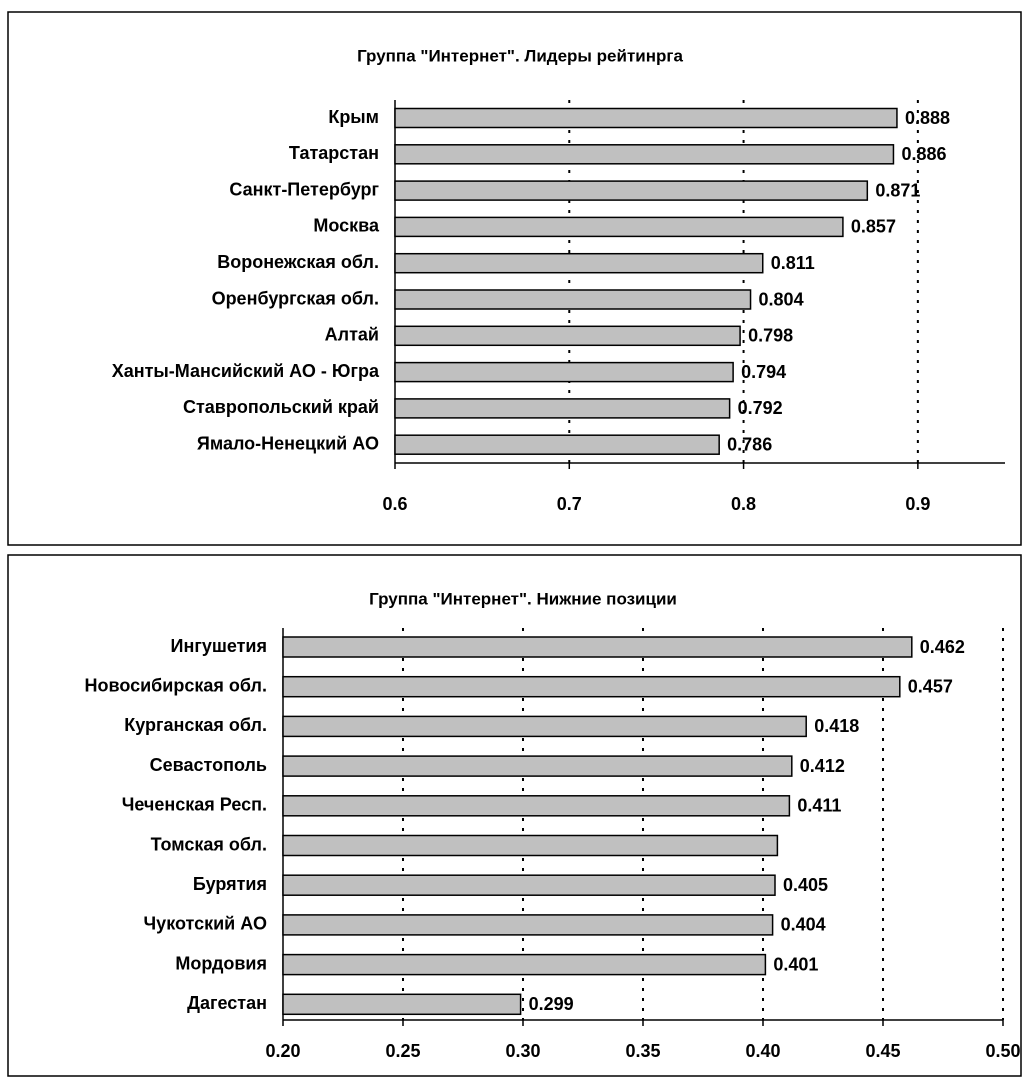 This screenshot has width=1022, height=1077. Describe the element at coordinates (353, 117) in the screenshot. I see `category-label: Крым` at that location.